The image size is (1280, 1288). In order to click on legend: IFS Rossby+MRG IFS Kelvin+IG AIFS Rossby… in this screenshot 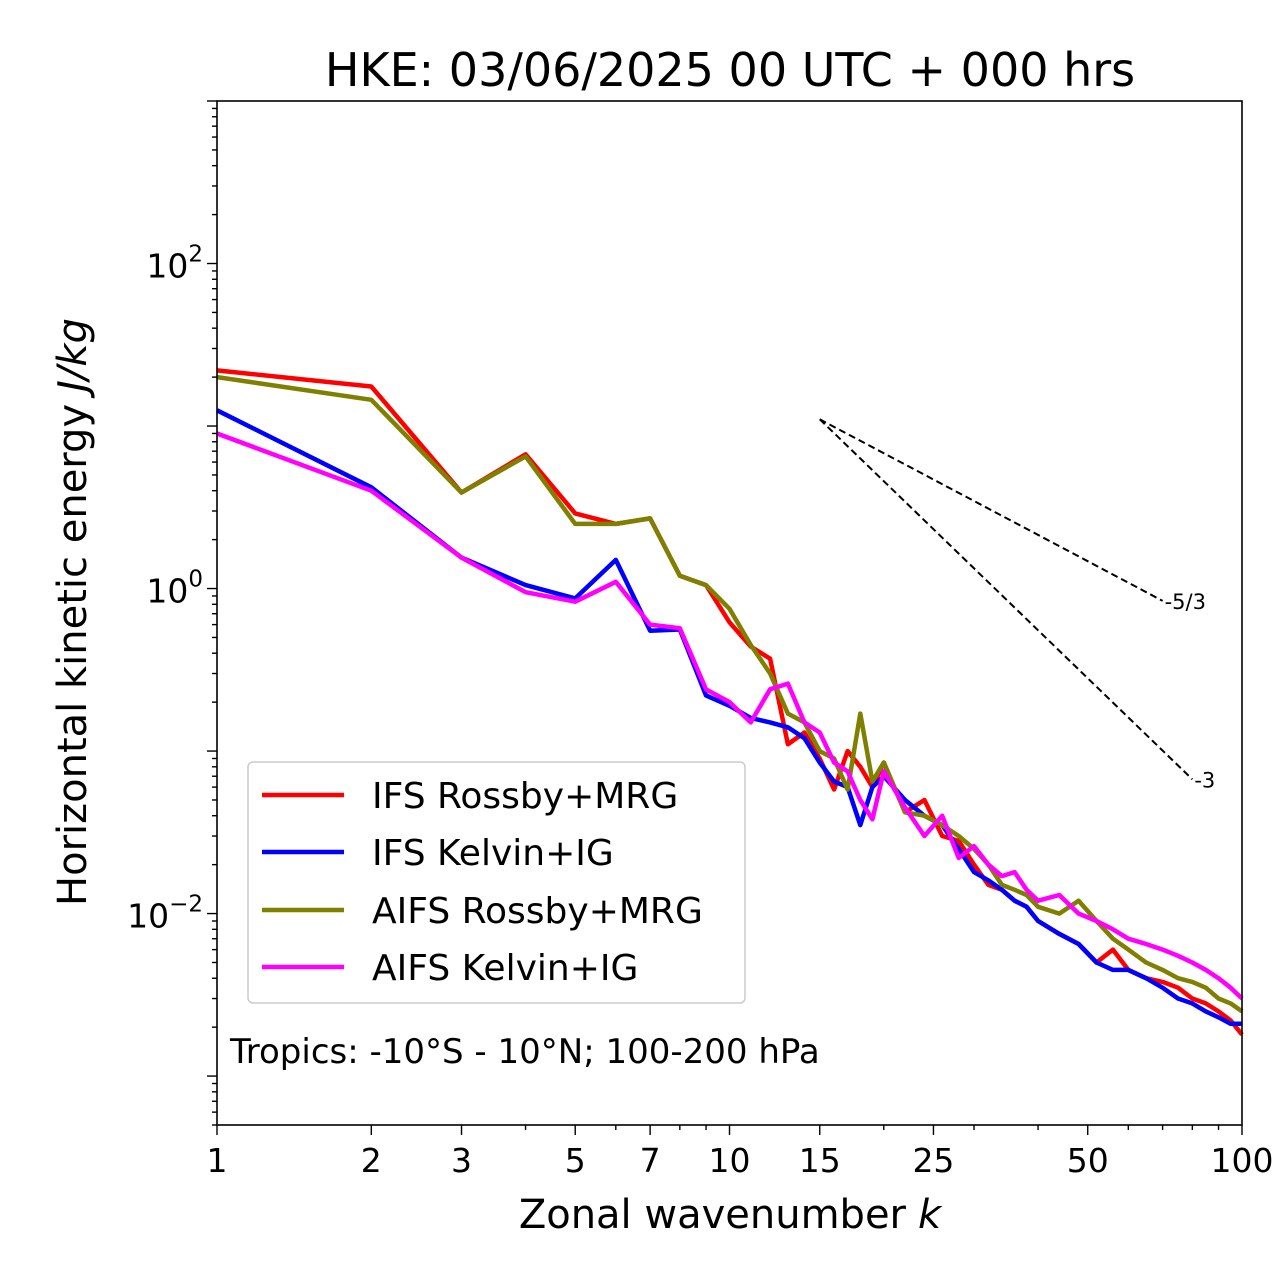, I will do `click(496, 882)`.